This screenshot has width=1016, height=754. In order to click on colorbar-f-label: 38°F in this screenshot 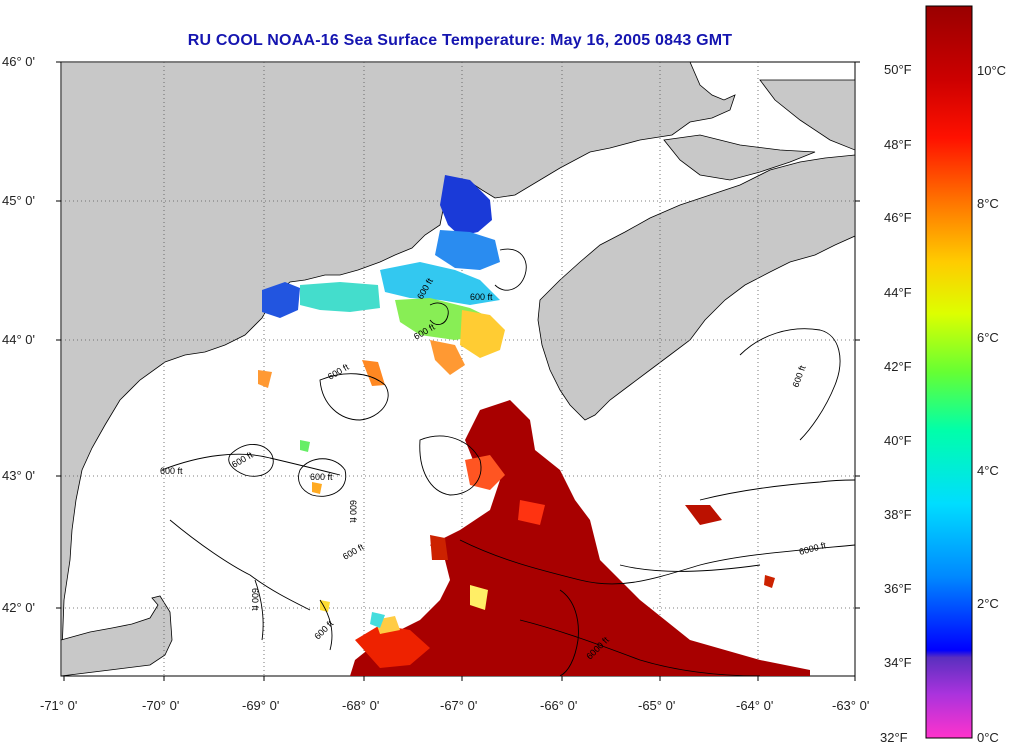, I will do `click(898, 514)`.